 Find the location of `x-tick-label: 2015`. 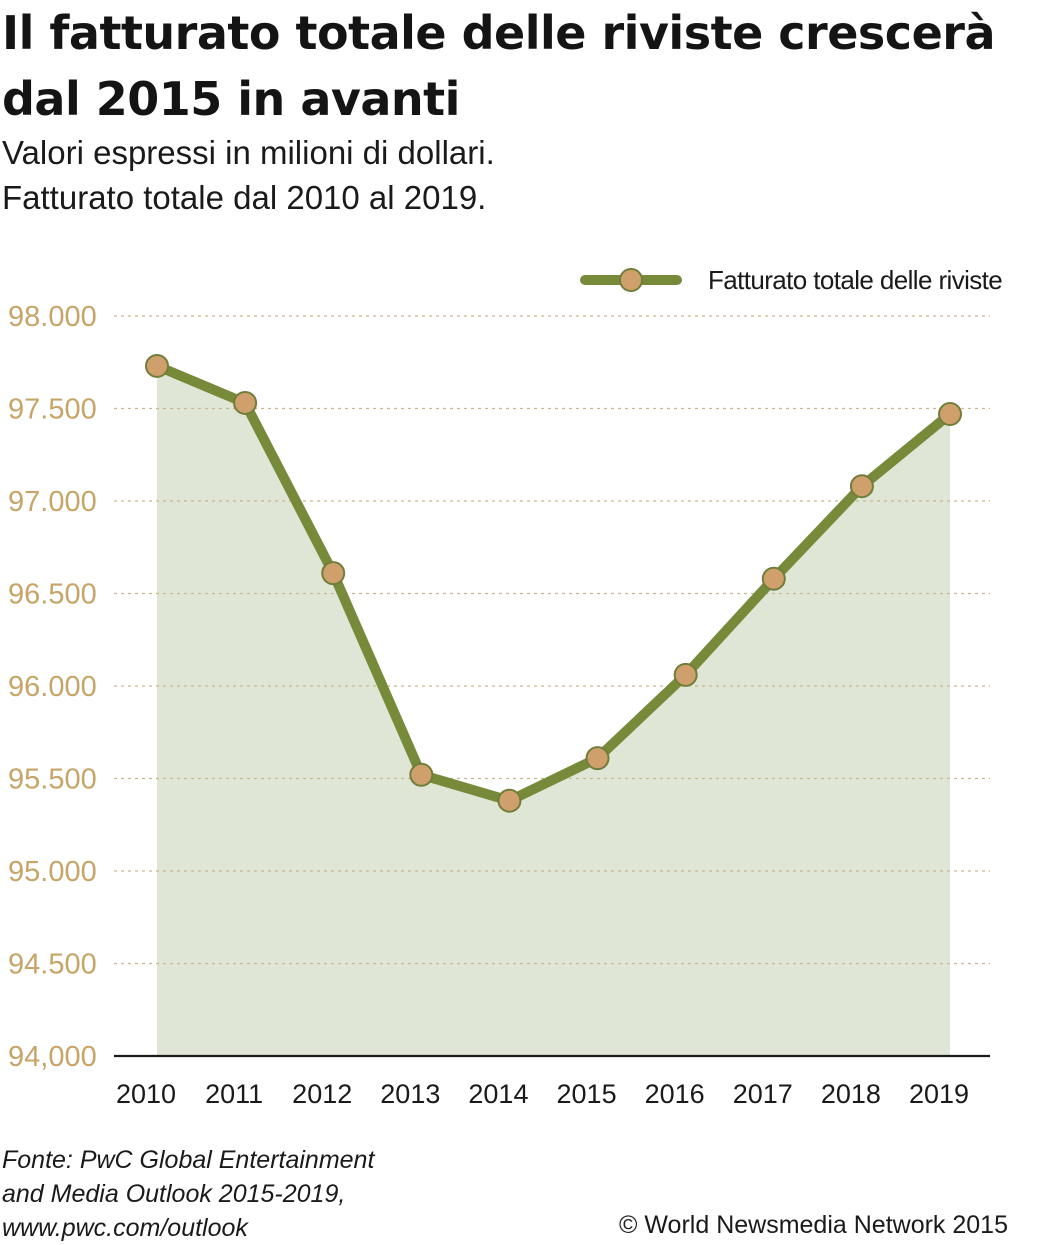

x-tick-label: 2015 is located at coordinates (587, 1094).